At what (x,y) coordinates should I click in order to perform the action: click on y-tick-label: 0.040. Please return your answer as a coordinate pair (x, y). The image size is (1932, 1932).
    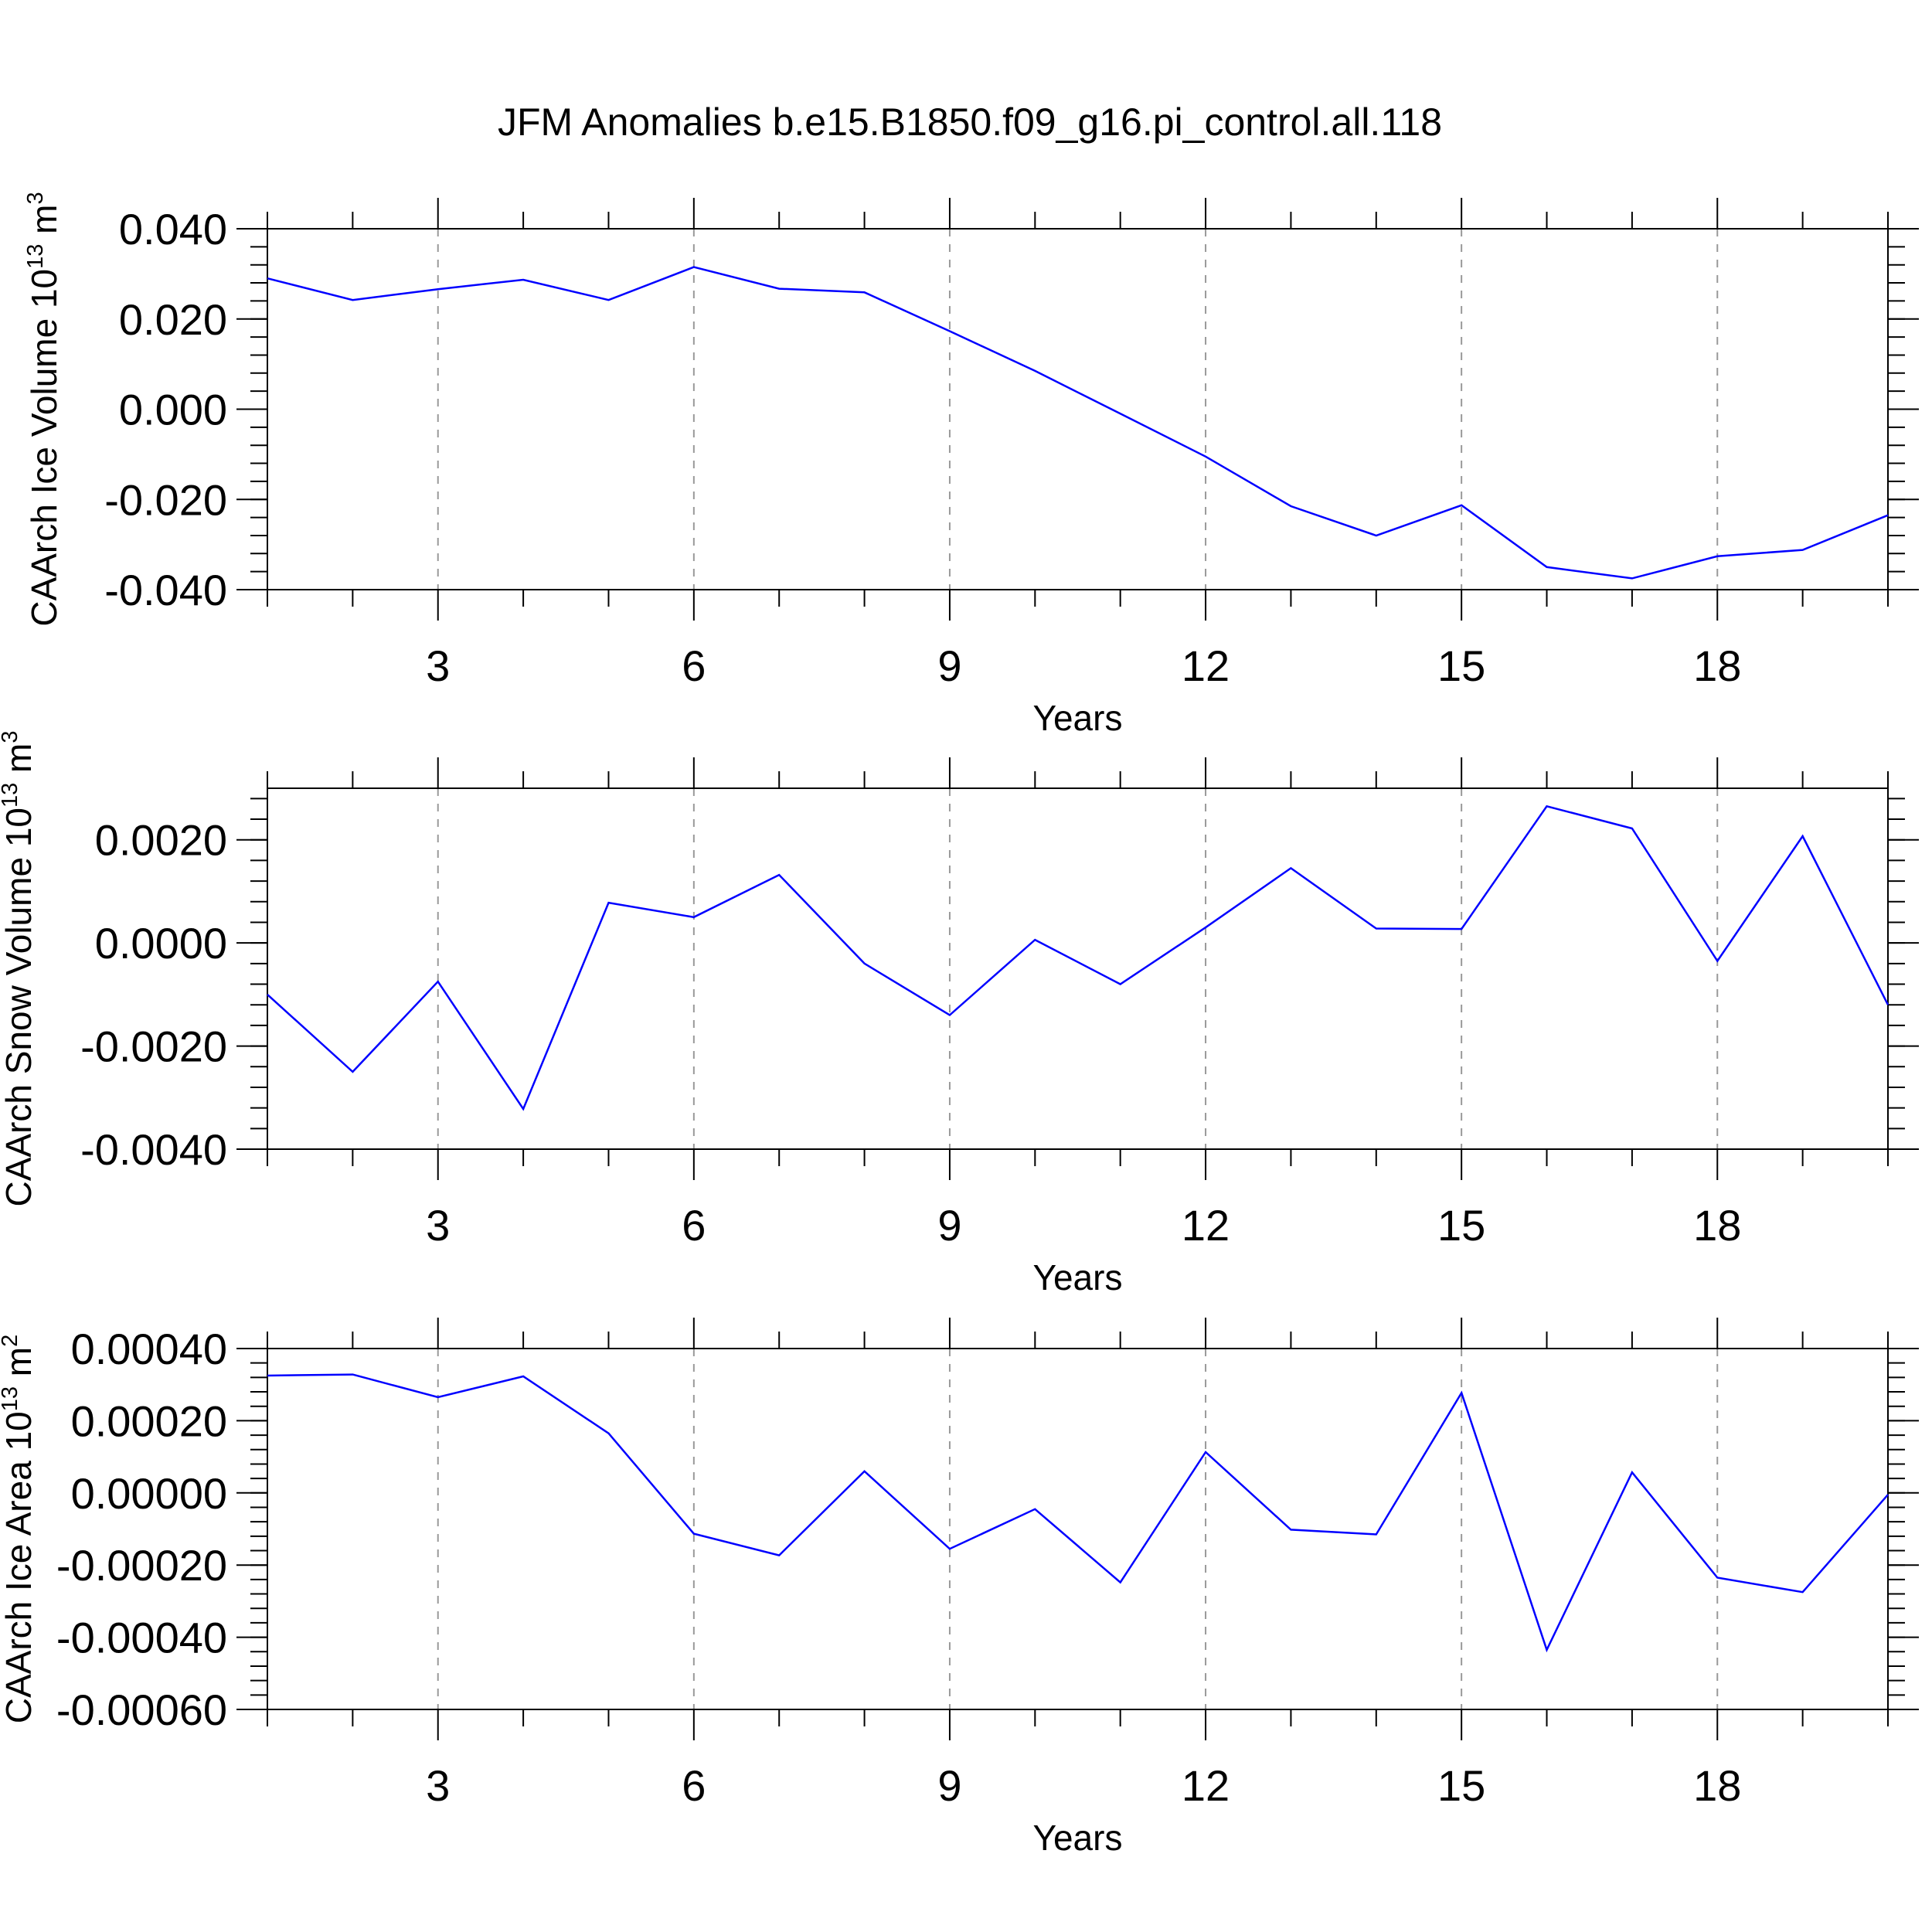
    Looking at the image, I should click on (173, 229).